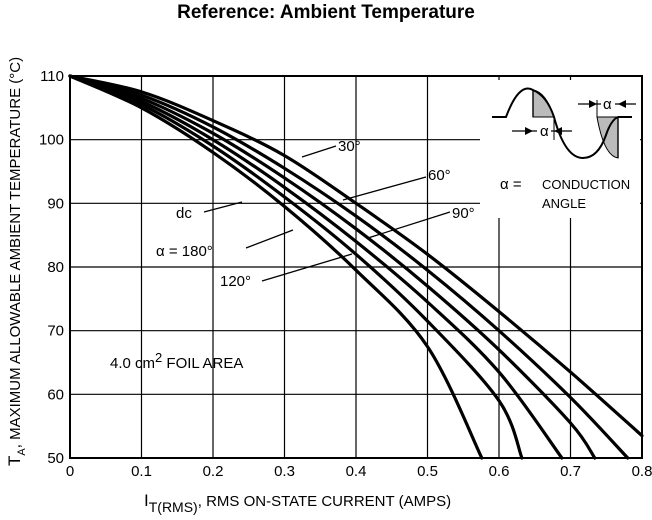 Image resolution: width=652 pixels, height=520 pixels. What do you see at coordinates (570, 471) in the screenshot?
I see `x-tick-label: 0.7` at bounding box center [570, 471].